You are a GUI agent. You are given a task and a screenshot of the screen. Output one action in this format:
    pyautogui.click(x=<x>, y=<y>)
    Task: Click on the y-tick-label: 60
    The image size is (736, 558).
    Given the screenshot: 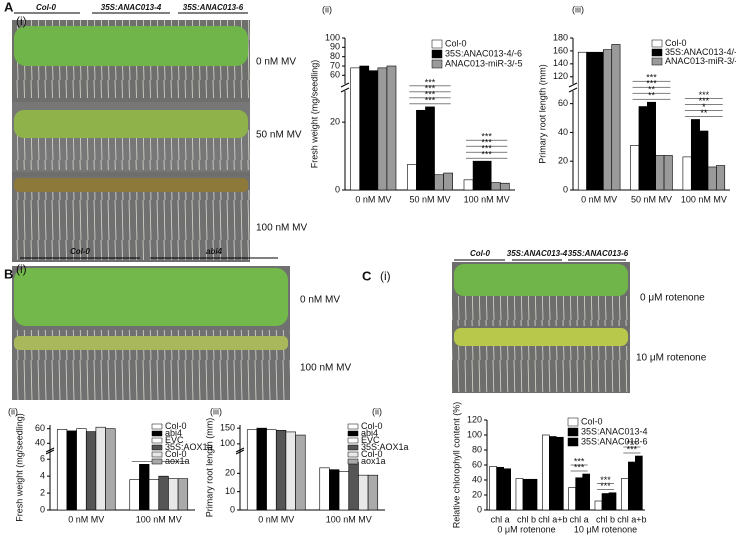 What is the action you would take?
    pyautogui.click(x=40, y=428)
    